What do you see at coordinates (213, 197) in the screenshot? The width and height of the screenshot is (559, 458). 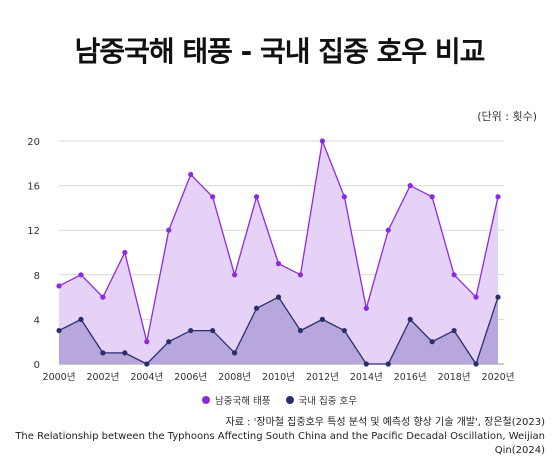 I see `point-series-0-2007` at bounding box center [213, 197].